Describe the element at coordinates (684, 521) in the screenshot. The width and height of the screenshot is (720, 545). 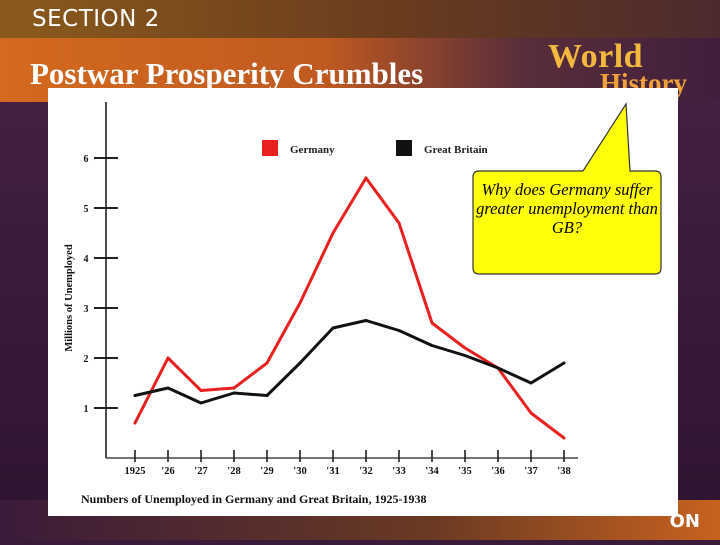
I see `footer-text: ON` at that location.